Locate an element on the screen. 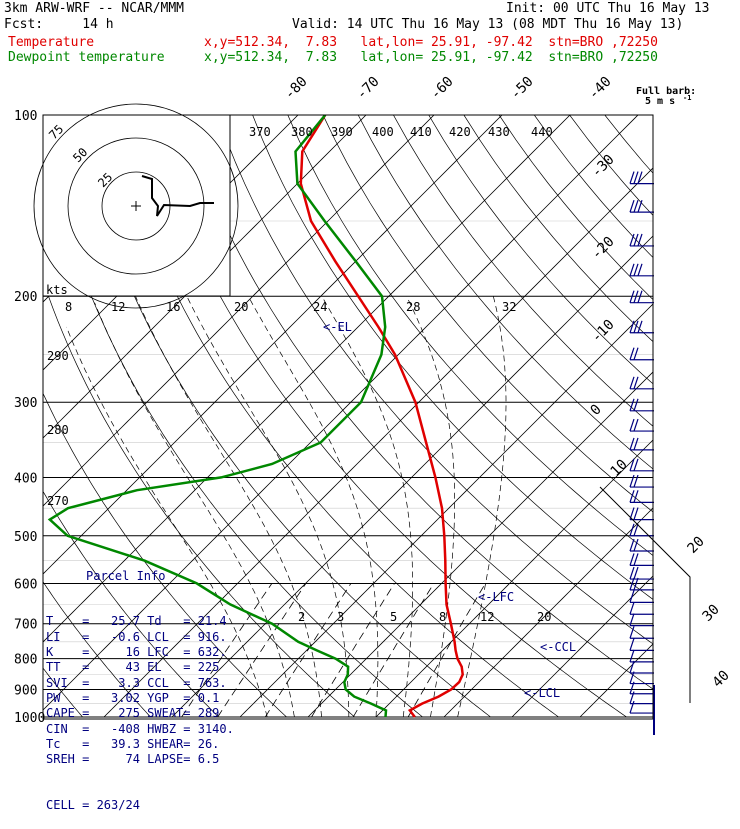  model-title: 3km ARW-WRF -- NCAR/MMM is located at coordinates (94, 8).